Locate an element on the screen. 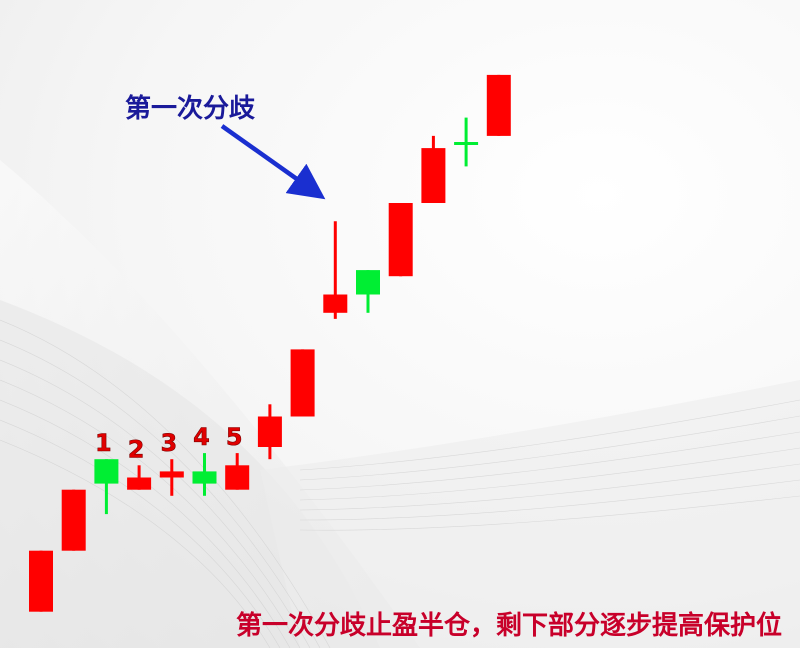  candle-label-5: 5 is located at coordinates (234, 437).